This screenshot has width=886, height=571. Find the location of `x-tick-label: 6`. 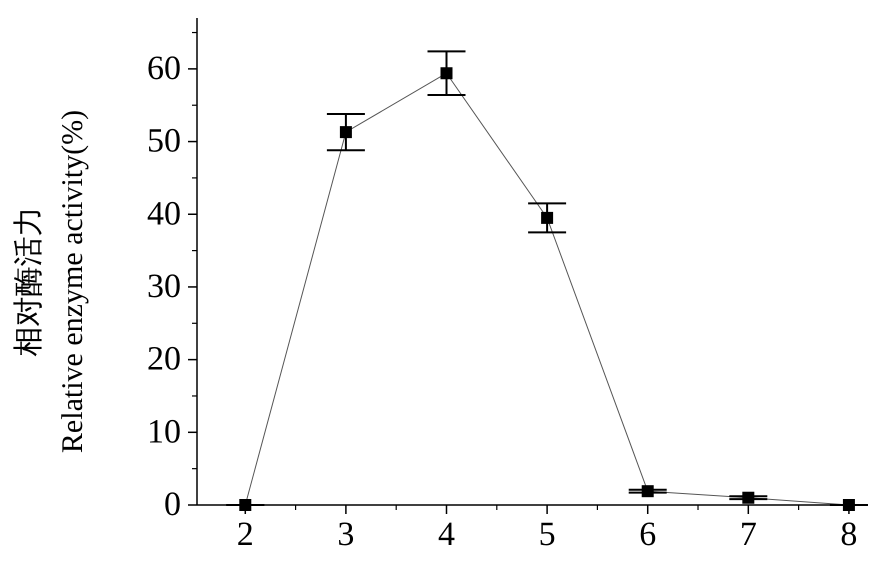

x-tick-label: 6 is located at coordinates (647, 534).